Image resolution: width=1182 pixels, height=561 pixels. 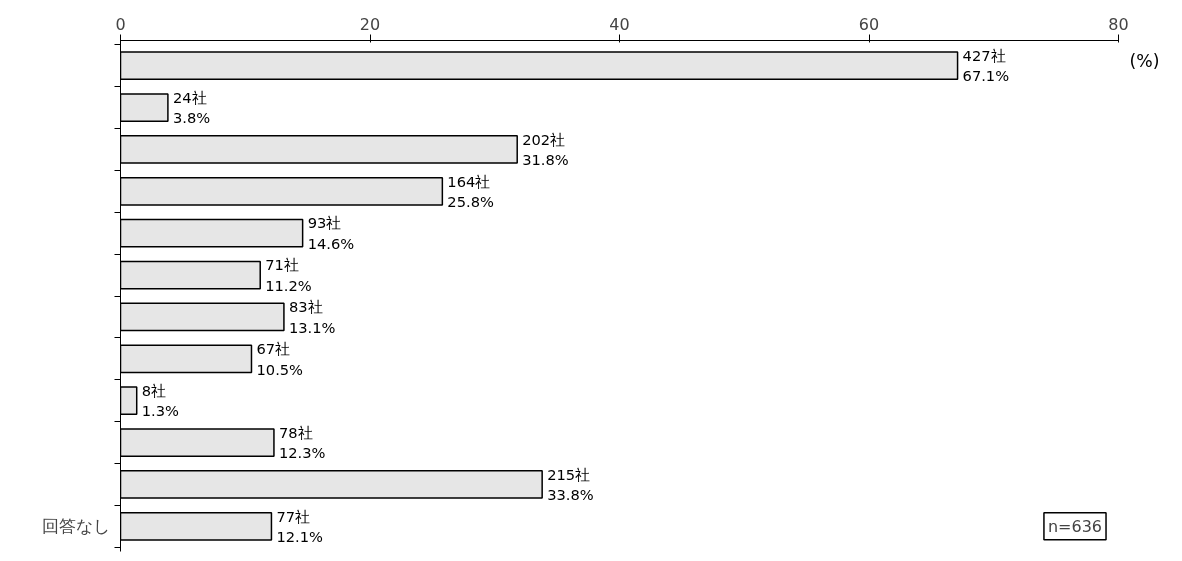 I want to click on data-label: 24社 3.8%, so click(x=191, y=107).